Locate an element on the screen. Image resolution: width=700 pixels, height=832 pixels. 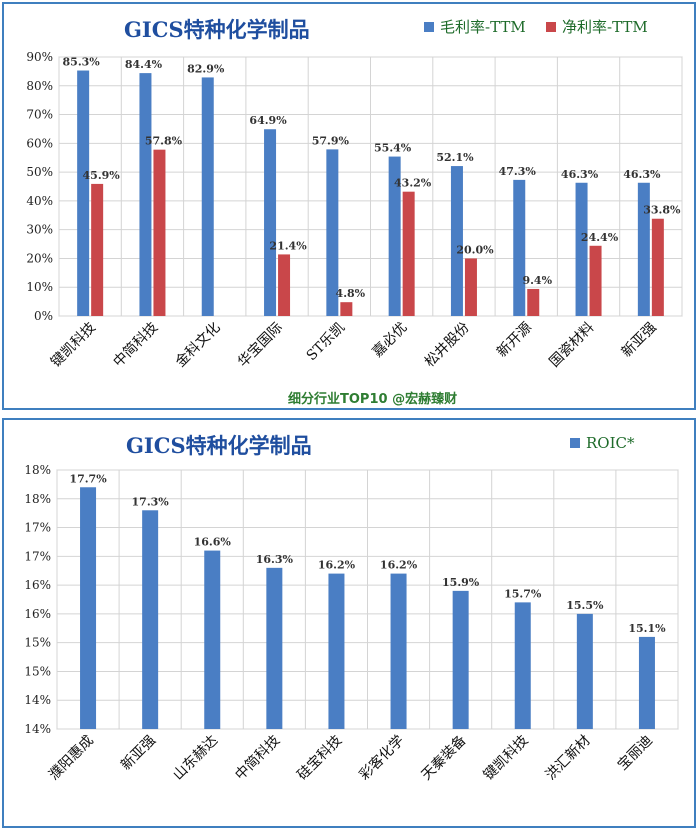
data-label: 16.6% is located at coordinates (213, 542).